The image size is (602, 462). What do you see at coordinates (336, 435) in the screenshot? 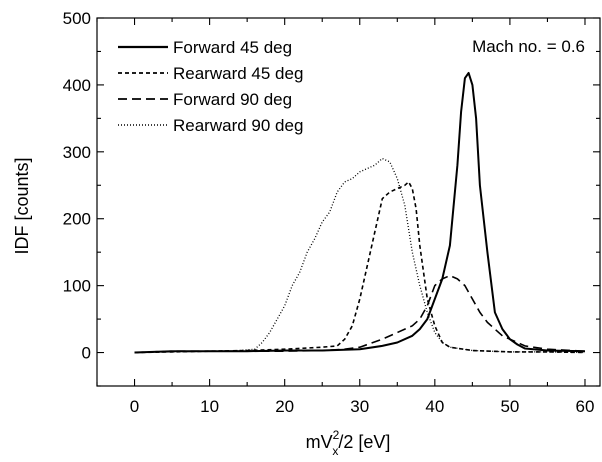
I see `x-title-sup: 2` at bounding box center [336, 435].